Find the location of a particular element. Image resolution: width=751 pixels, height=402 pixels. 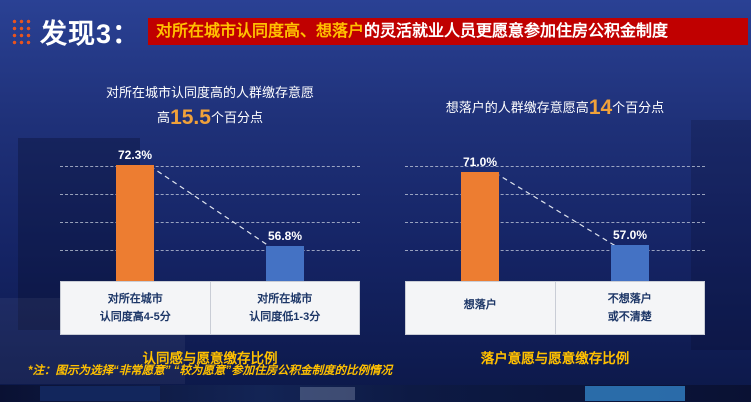

bar-value-label: 72.3% is located at coordinates (135, 155).